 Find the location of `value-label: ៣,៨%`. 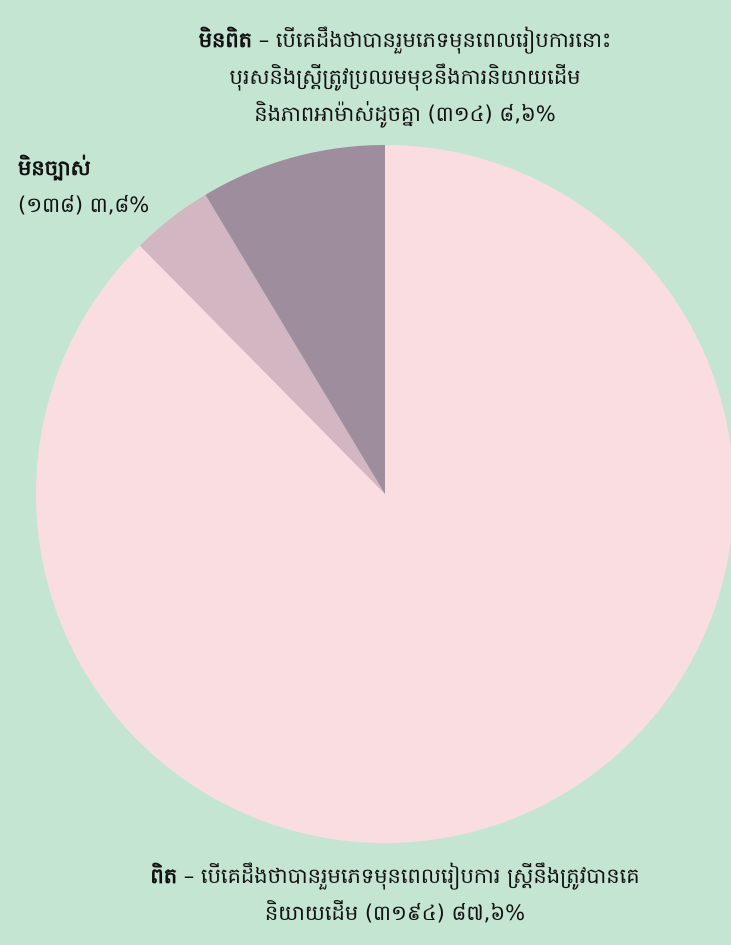

value-label: ៣,៨% is located at coordinates (119, 205).